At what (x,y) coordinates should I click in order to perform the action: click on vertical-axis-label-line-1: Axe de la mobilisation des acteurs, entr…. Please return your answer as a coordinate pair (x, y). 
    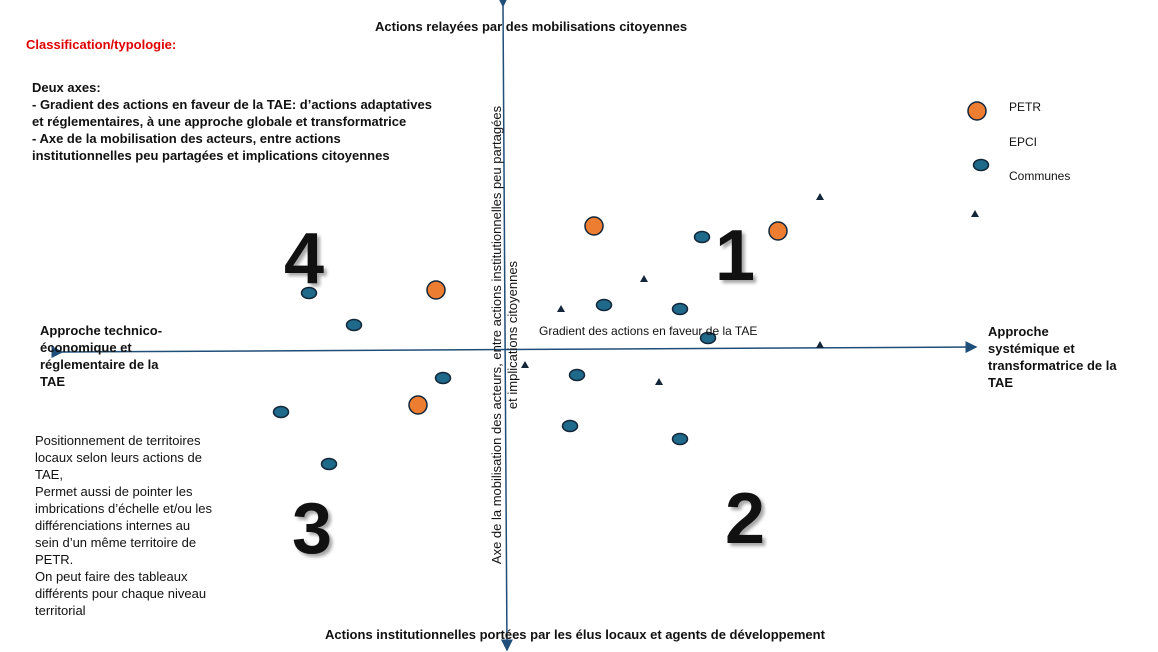
    Looking at the image, I should click on (496, 335).